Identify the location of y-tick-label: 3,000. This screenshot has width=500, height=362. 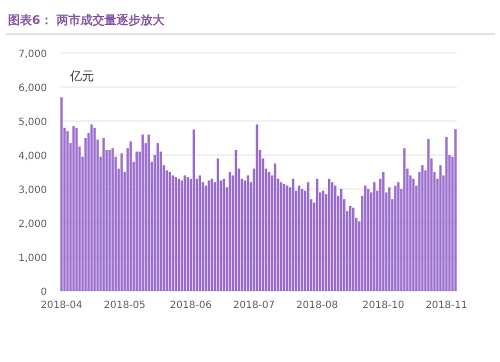
(32, 190).